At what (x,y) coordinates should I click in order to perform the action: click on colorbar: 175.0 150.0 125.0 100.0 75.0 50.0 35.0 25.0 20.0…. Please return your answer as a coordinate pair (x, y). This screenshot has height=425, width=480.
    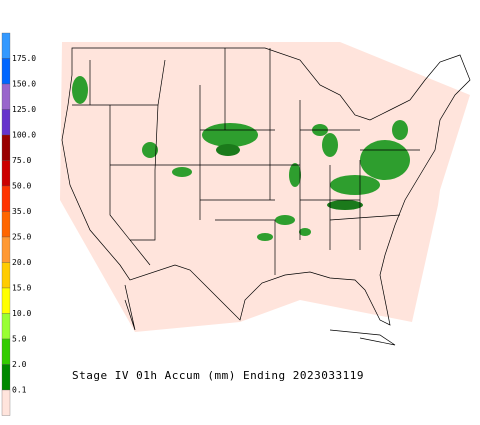
    Looking at the image, I should click on (18, 224).